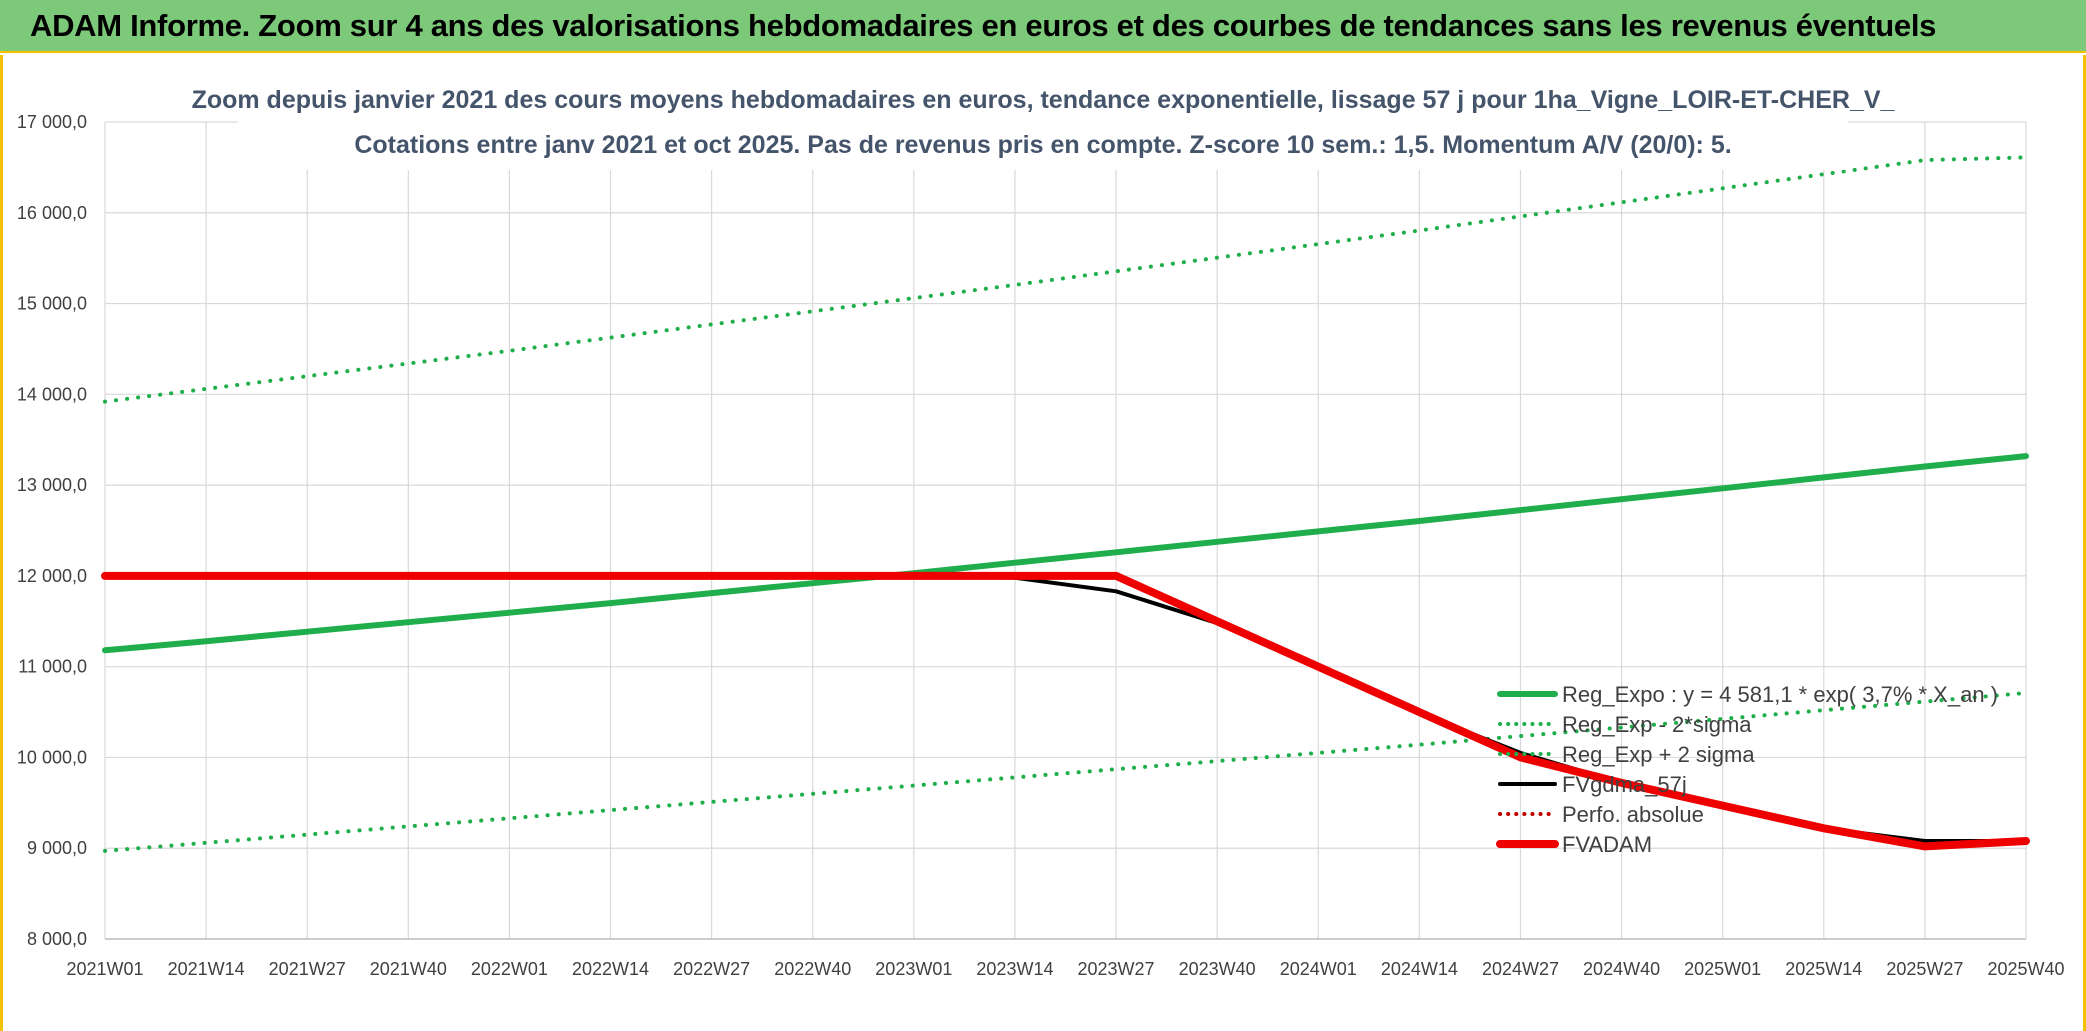 The image size is (2086, 1031). I want to click on y-tick-label: 13 000,0, so click(52, 485).